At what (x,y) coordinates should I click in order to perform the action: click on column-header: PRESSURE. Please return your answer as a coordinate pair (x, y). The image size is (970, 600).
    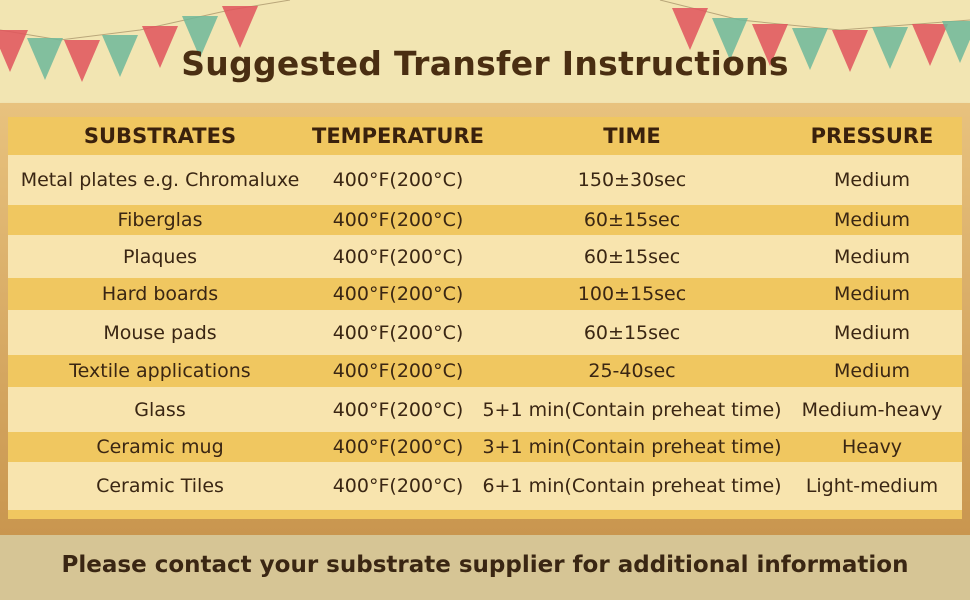
    Looking at the image, I should click on (872, 136).